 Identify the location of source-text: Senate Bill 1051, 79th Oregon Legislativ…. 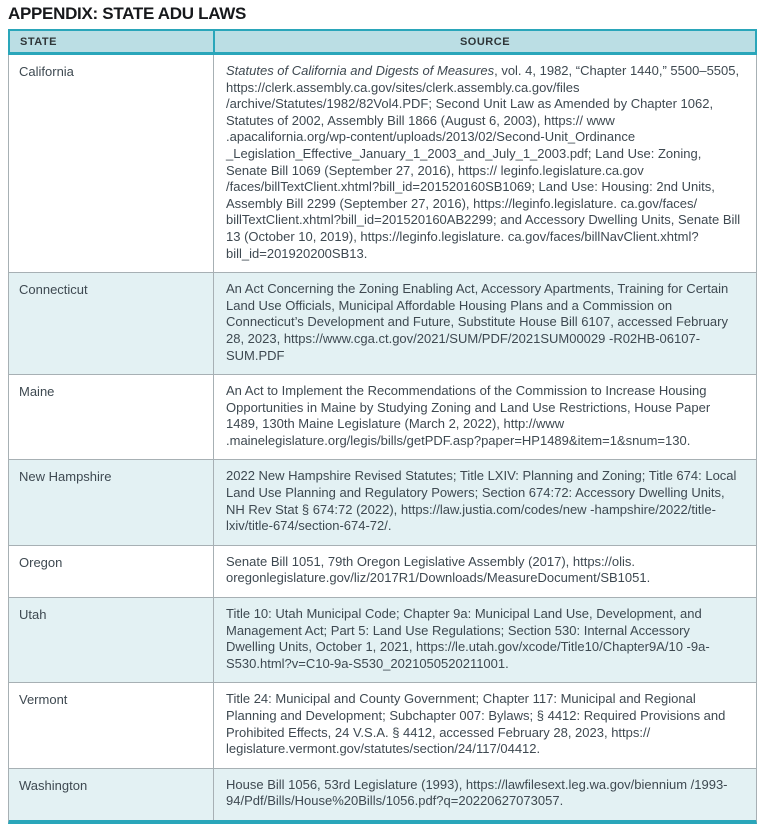
(438, 569).